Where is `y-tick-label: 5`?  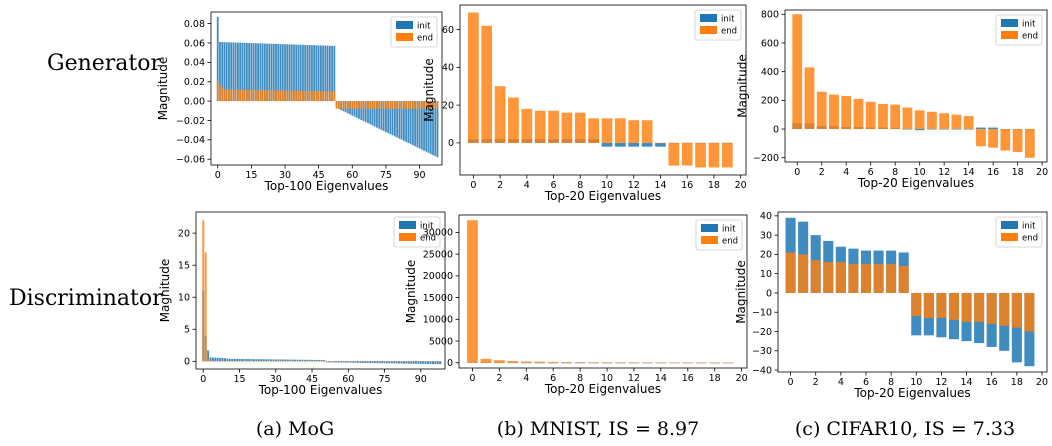 y-tick-label: 5 is located at coordinates (187, 330).